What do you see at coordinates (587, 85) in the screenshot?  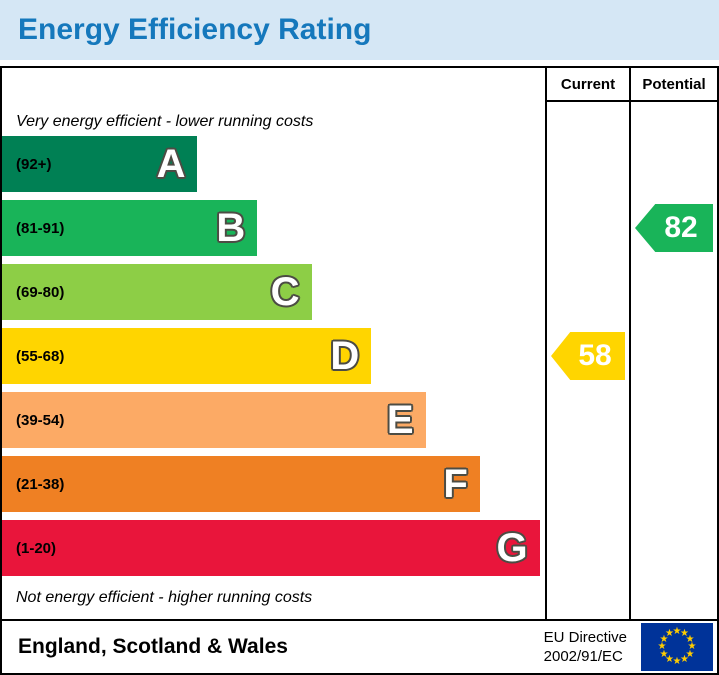 I see `current-column-header: Current` at bounding box center [587, 85].